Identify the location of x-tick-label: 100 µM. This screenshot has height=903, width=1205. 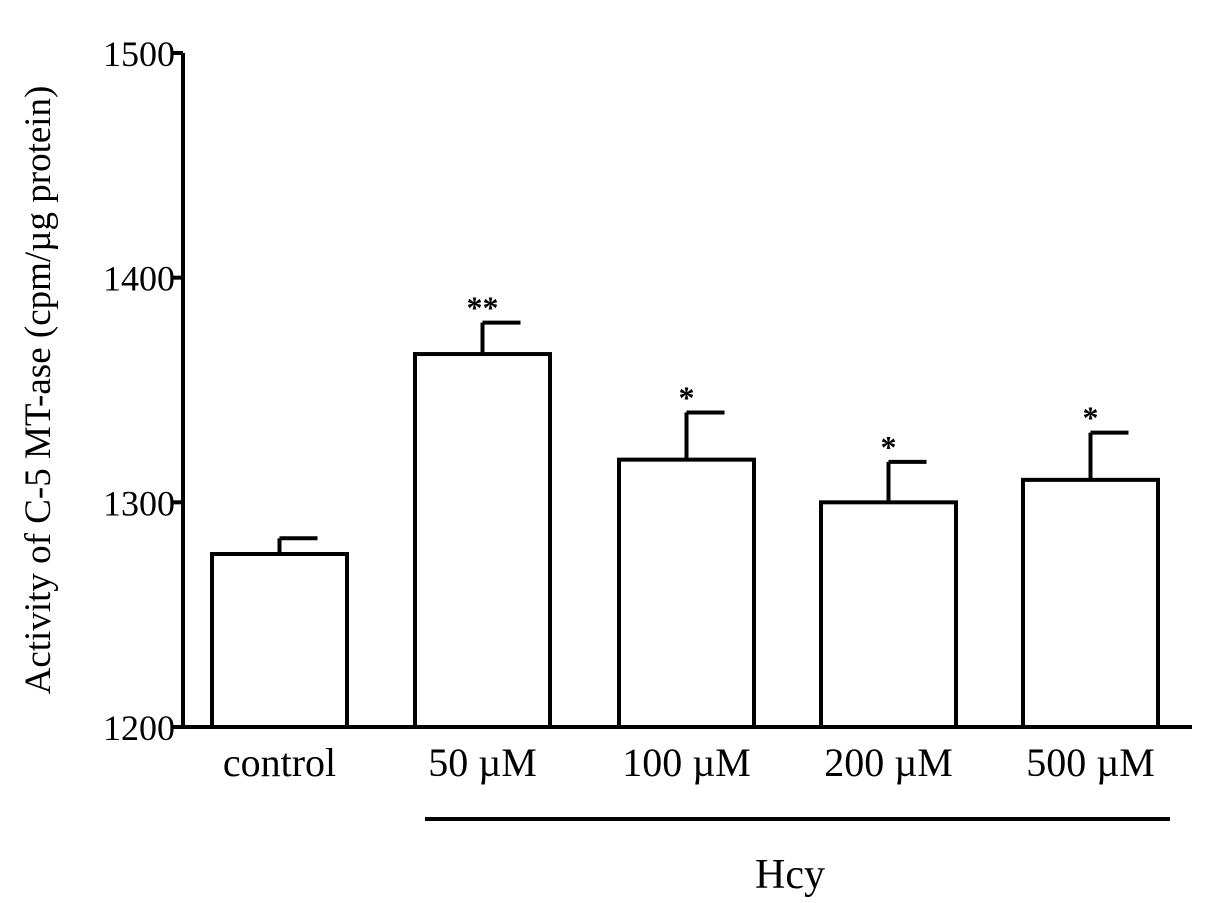
(686, 762).